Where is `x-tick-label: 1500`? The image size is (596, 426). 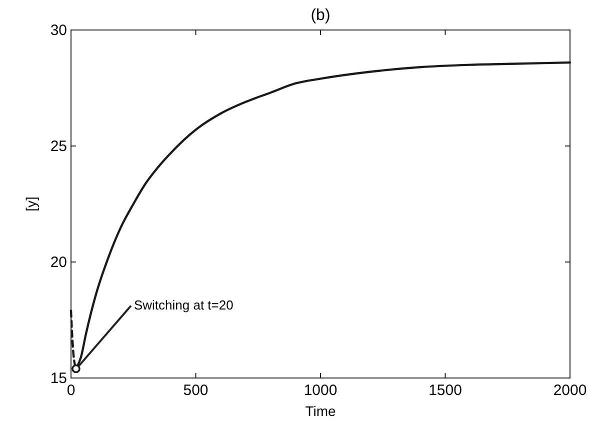 x-tick-label: 1500 is located at coordinates (445, 390).